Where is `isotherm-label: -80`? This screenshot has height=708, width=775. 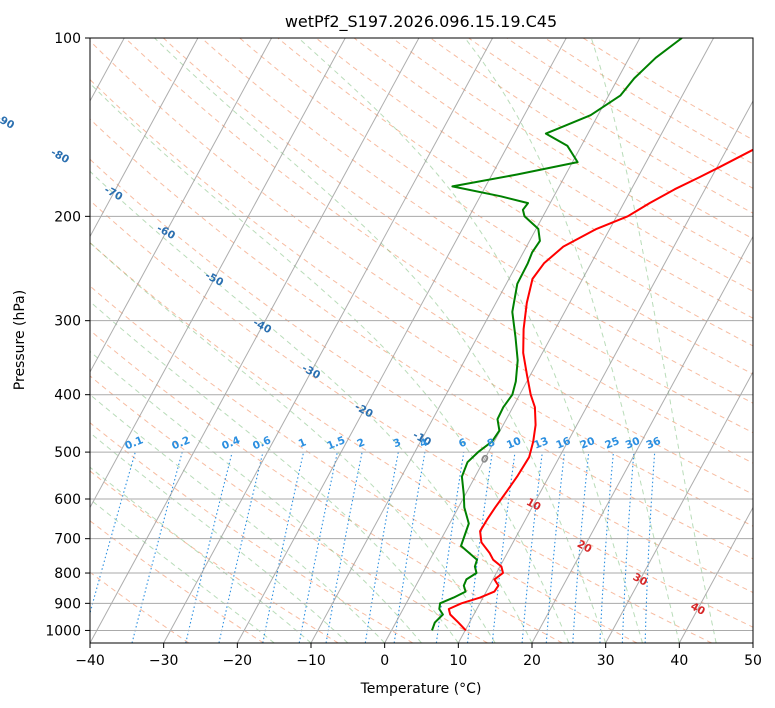 isotherm-label: -80 is located at coordinates (60, 156).